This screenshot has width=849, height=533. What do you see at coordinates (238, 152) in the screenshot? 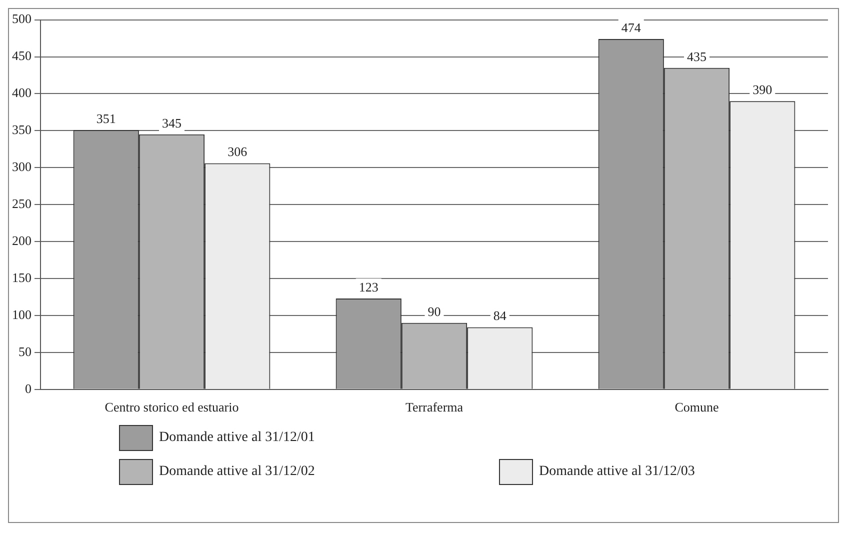
I see `data-label: 306` at bounding box center [238, 152].